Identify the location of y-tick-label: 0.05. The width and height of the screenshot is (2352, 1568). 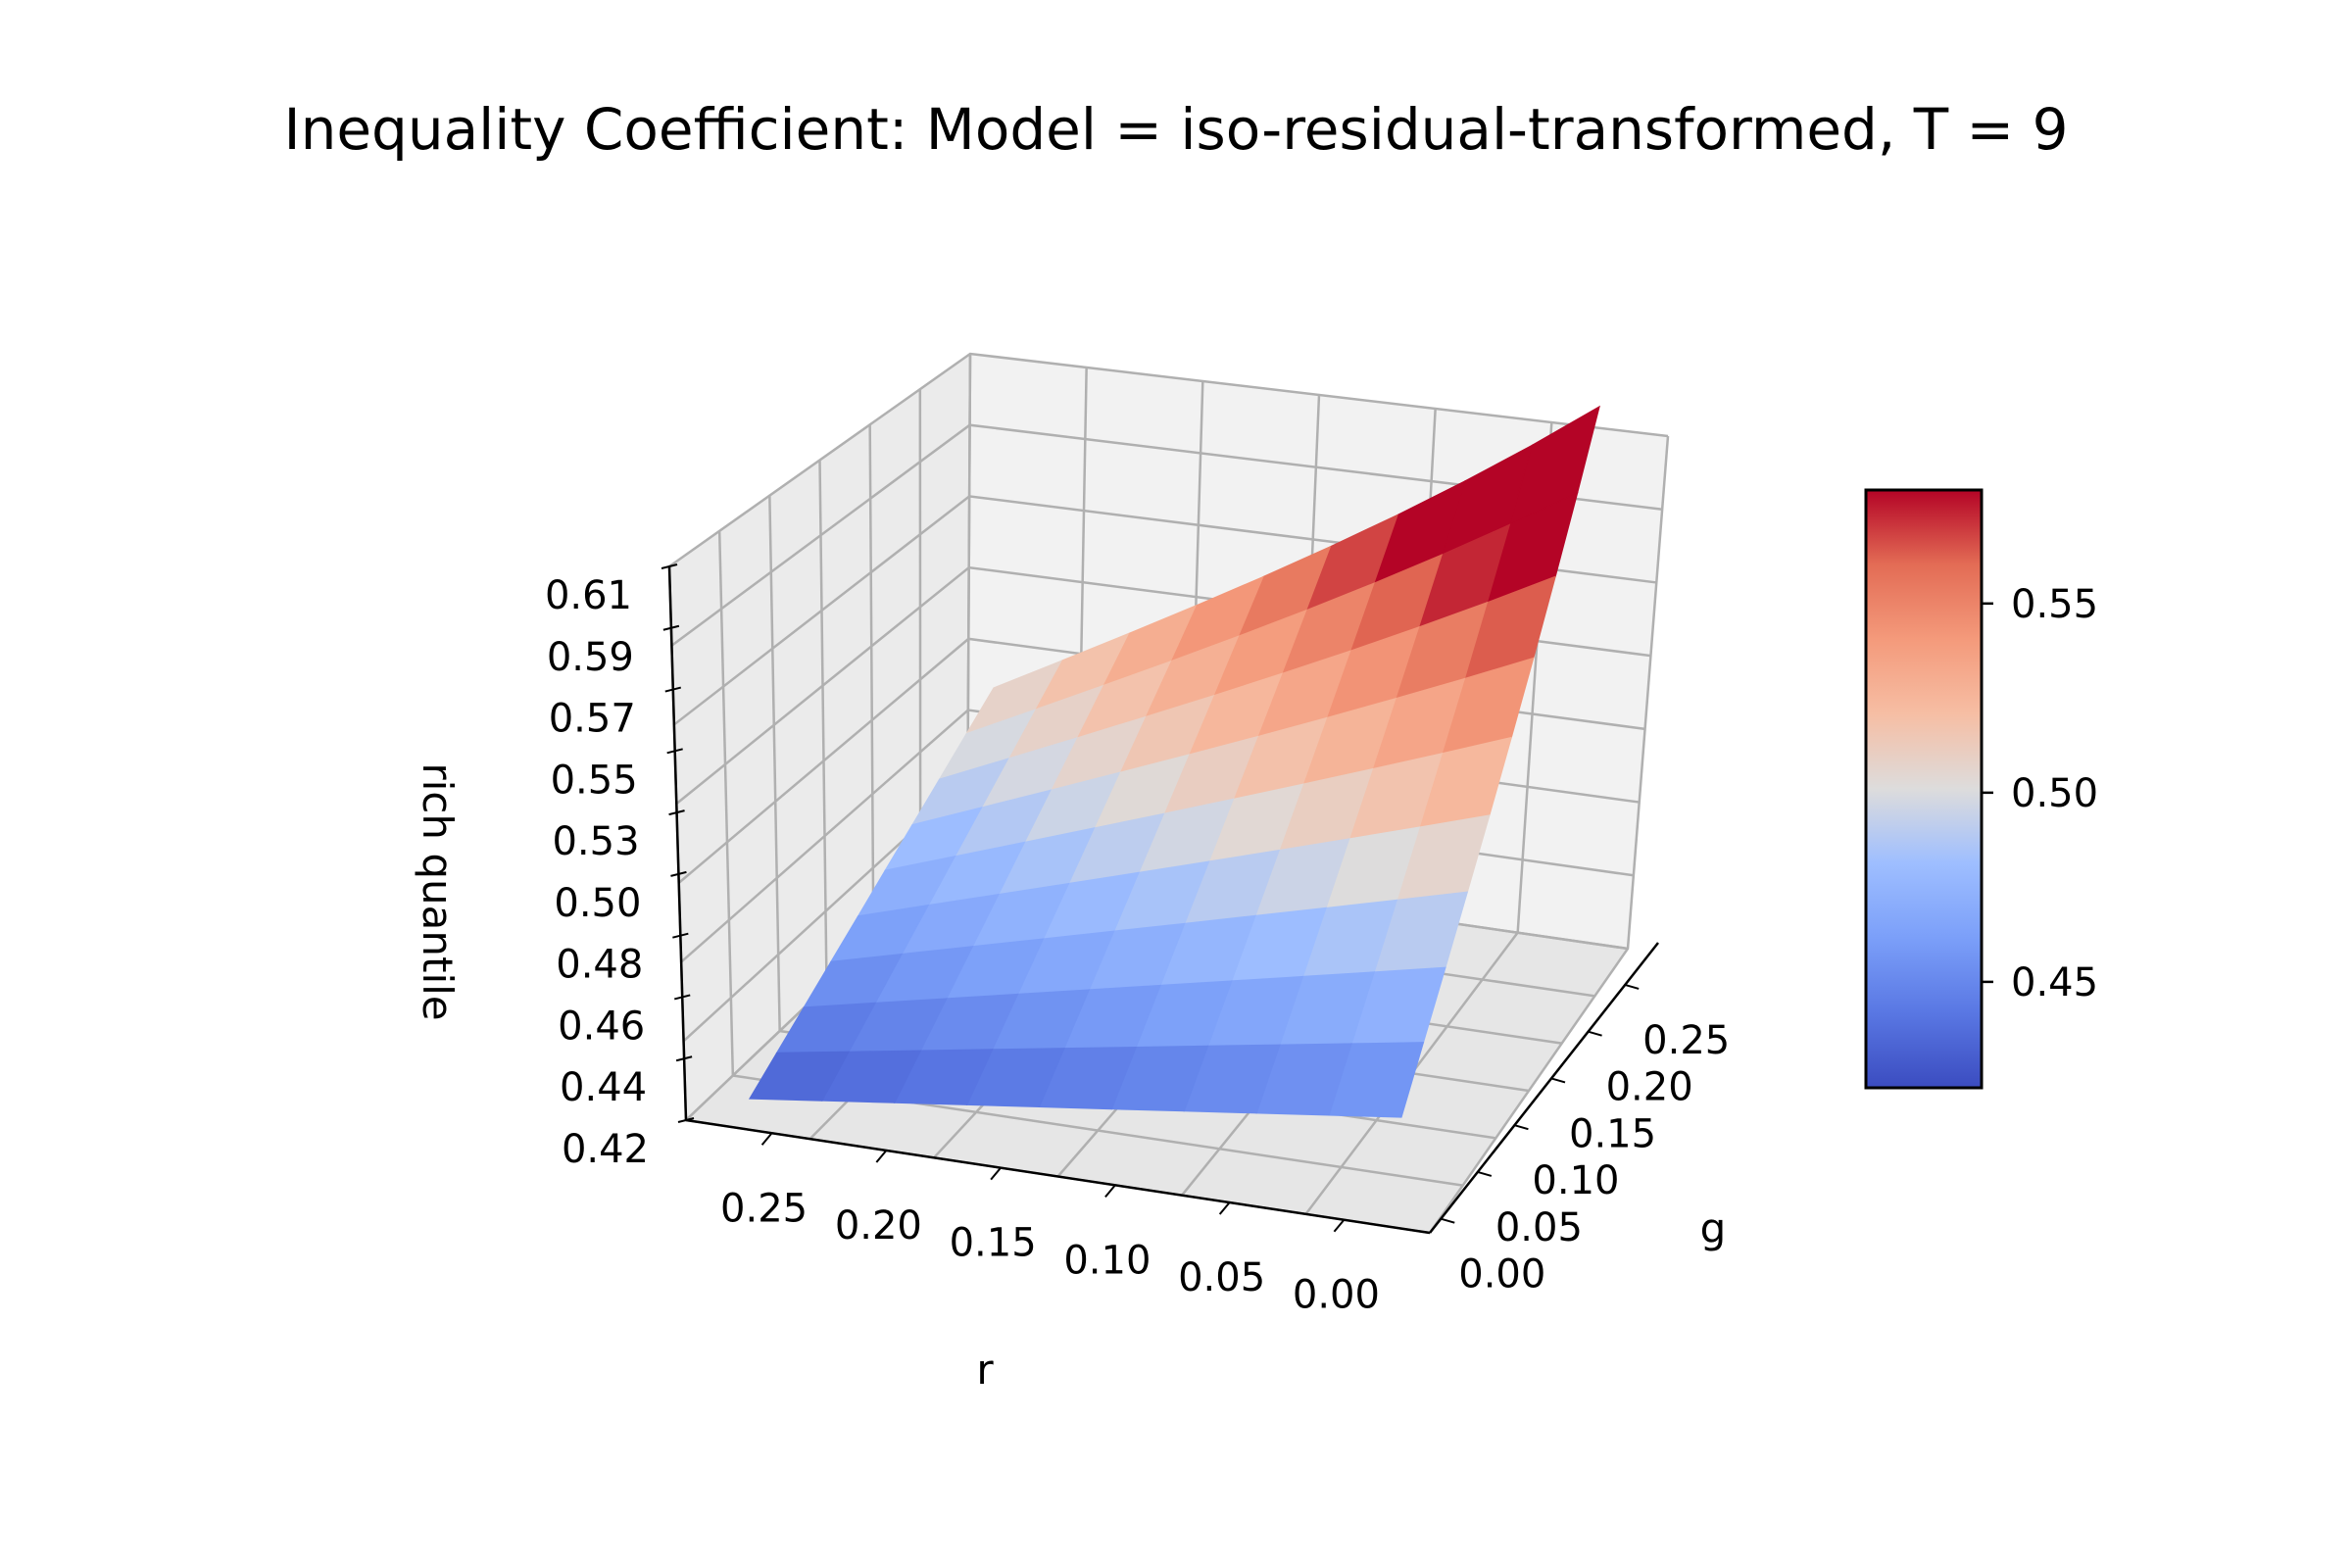
(1539, 1227).